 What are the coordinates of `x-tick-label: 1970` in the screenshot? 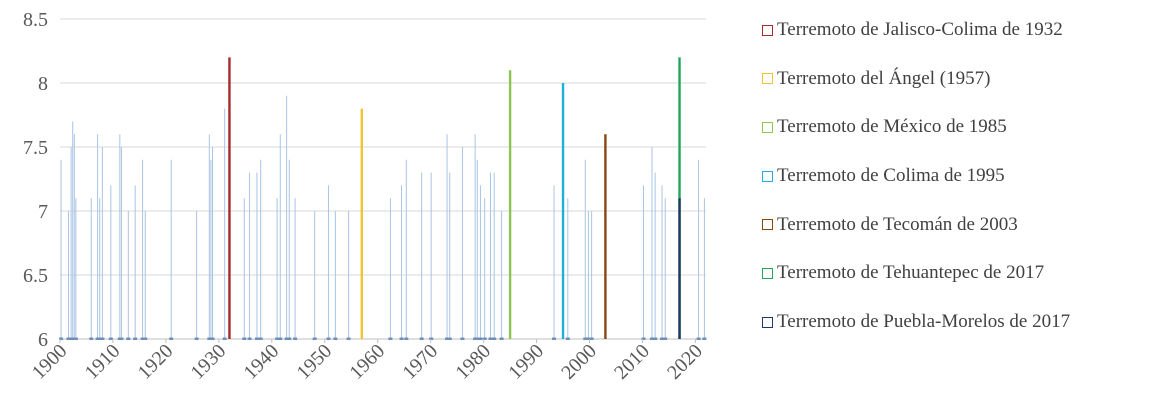 It's located at (420, 362).